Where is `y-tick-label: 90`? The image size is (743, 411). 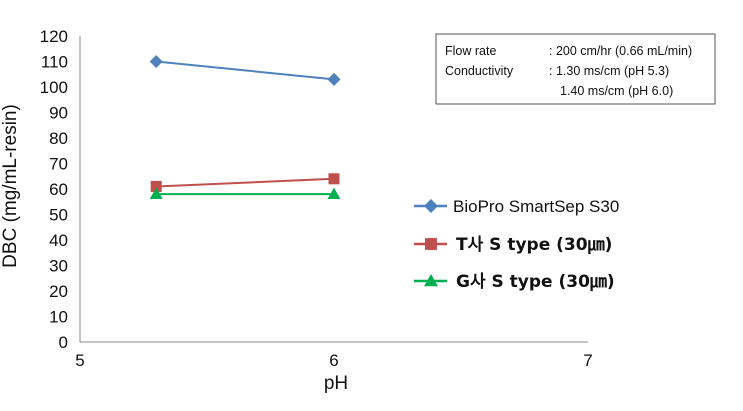
y-tick-label: 90 is located at coordinates (58, 113).